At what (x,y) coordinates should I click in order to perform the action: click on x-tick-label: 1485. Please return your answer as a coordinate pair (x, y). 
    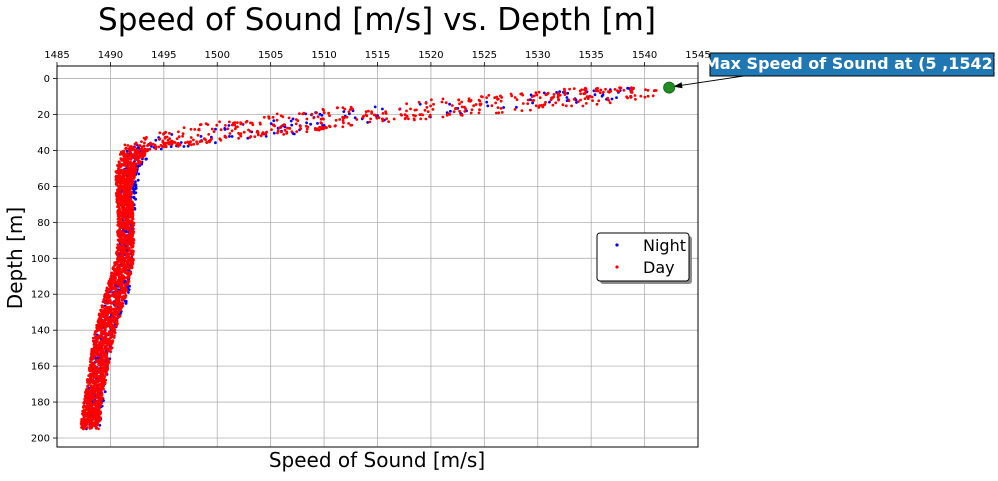
    Looking at the image, I should click on (56, 55).